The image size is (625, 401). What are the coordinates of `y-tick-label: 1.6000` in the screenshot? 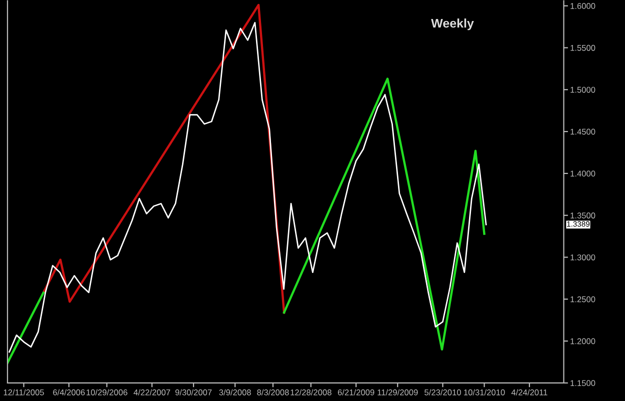 It's located at (583, 6).